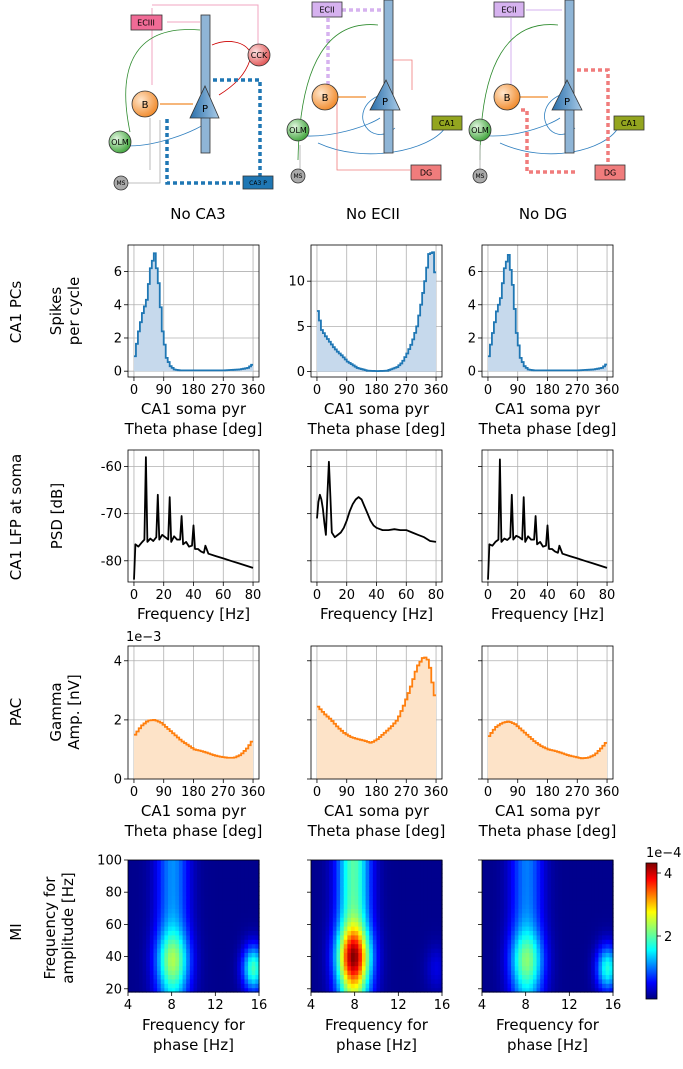 The image size is (683, 1069). I want to click on y-tick-label: 2, so click(472, 338).